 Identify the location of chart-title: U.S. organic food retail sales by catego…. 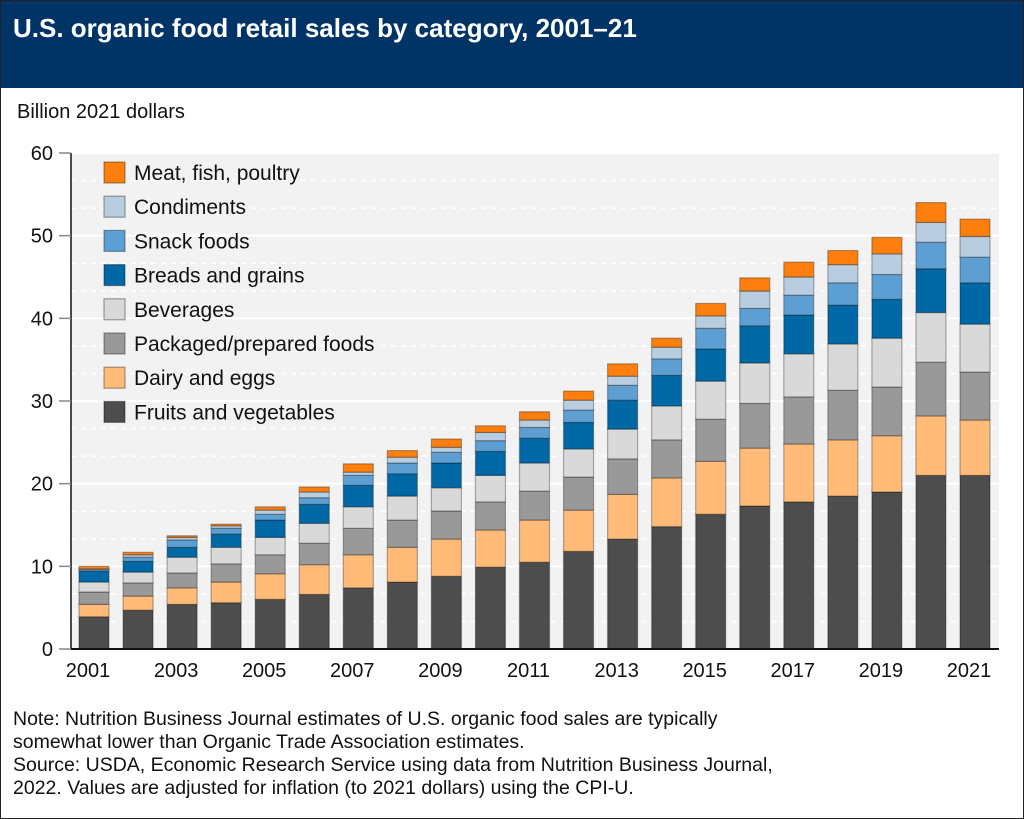
(325, 28).